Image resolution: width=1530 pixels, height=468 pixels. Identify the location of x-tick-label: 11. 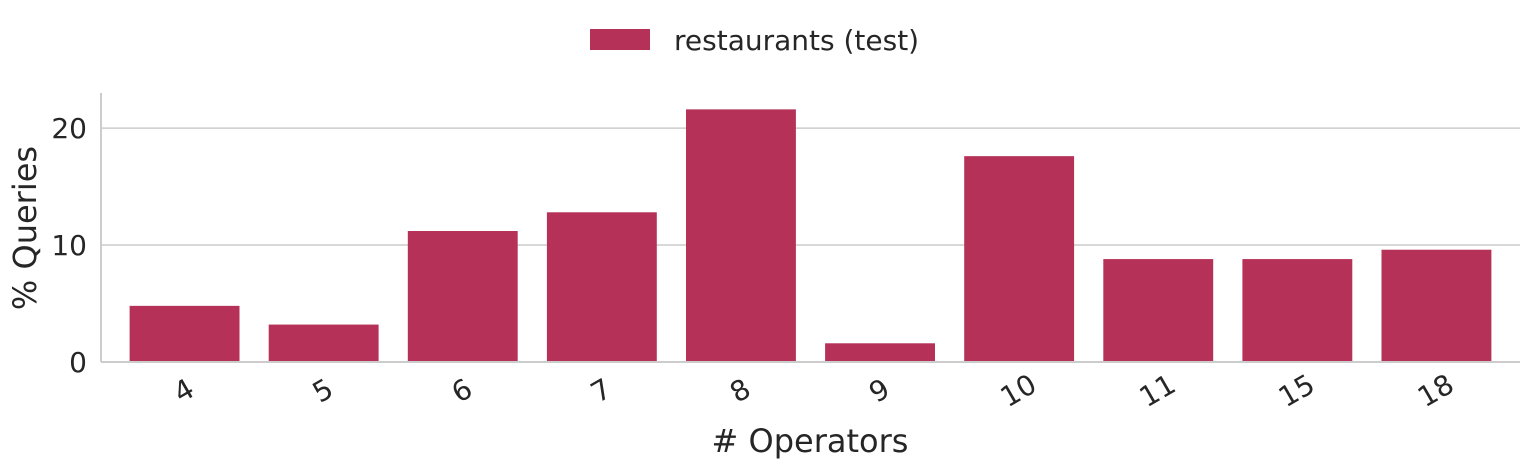
(1157, 391).